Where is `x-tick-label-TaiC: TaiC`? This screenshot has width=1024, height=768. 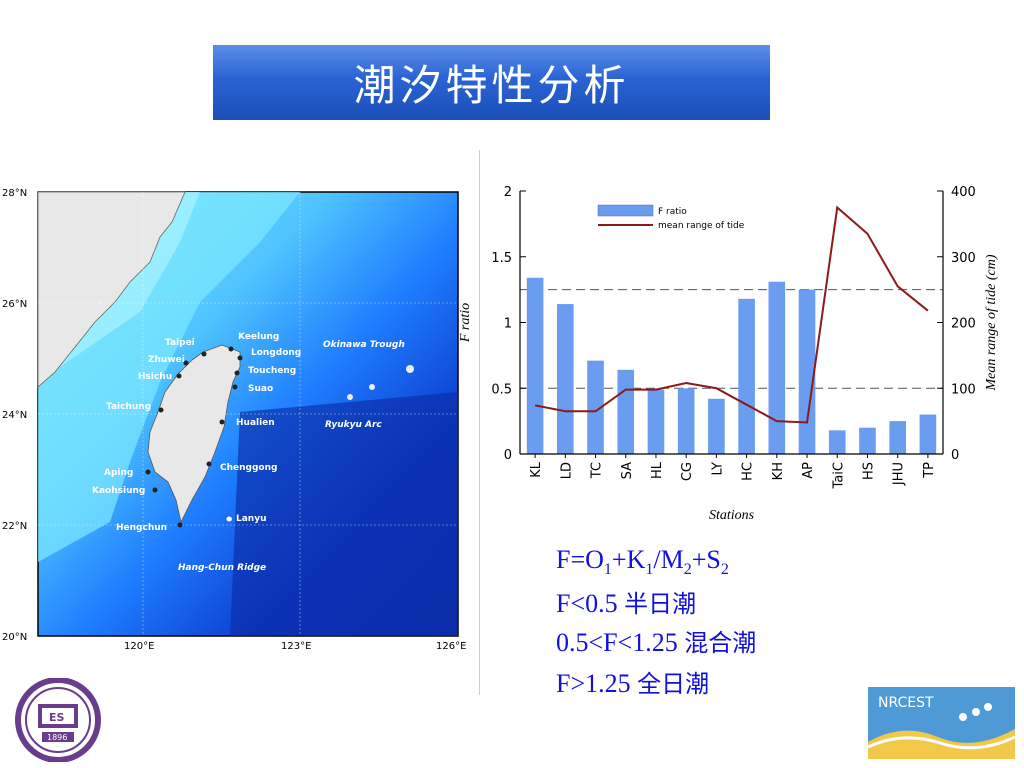
x-tick-label-TaiC: TaiC is located at coordinates (838, 475).